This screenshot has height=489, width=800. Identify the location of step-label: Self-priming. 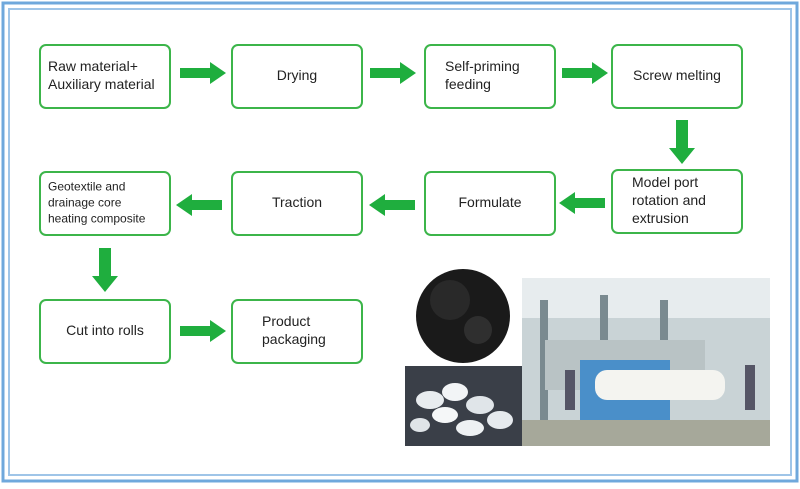
(482, 66).